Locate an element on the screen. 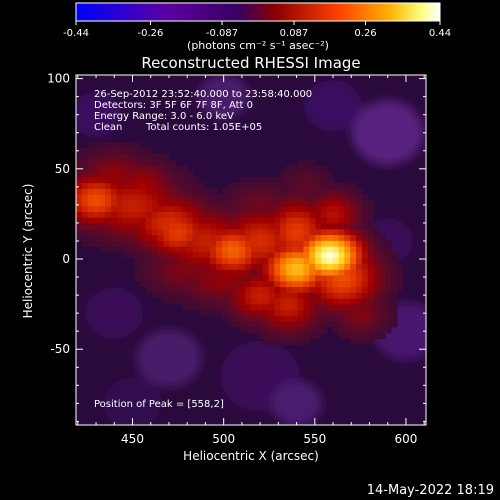  x-tick-label: 550 is located at coordinates (314, 439).